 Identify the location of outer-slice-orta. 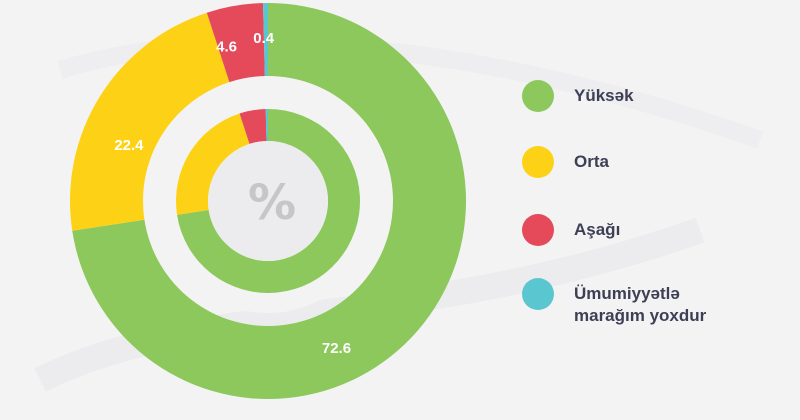
(150, 121).